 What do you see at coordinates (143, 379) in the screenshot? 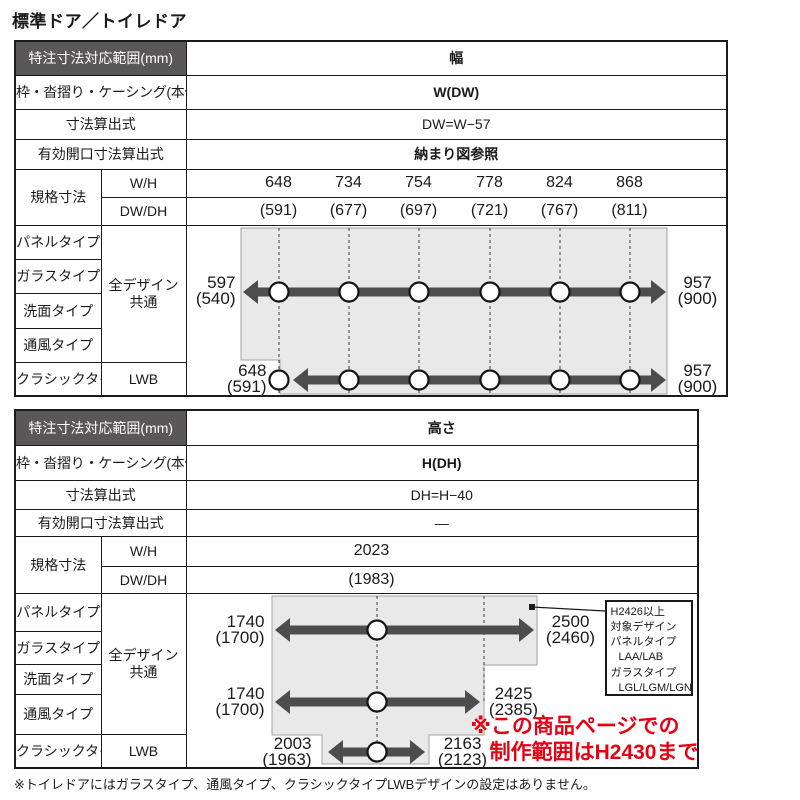
I see `width-classic-code: LWB` at bounding box center [143, 379].